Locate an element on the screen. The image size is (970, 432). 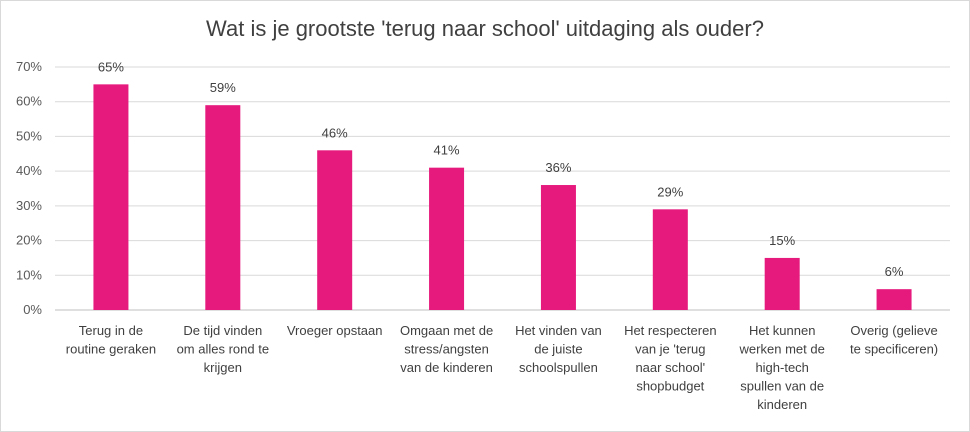
category-label: van de kinderen is located at coordinates (446, 367).